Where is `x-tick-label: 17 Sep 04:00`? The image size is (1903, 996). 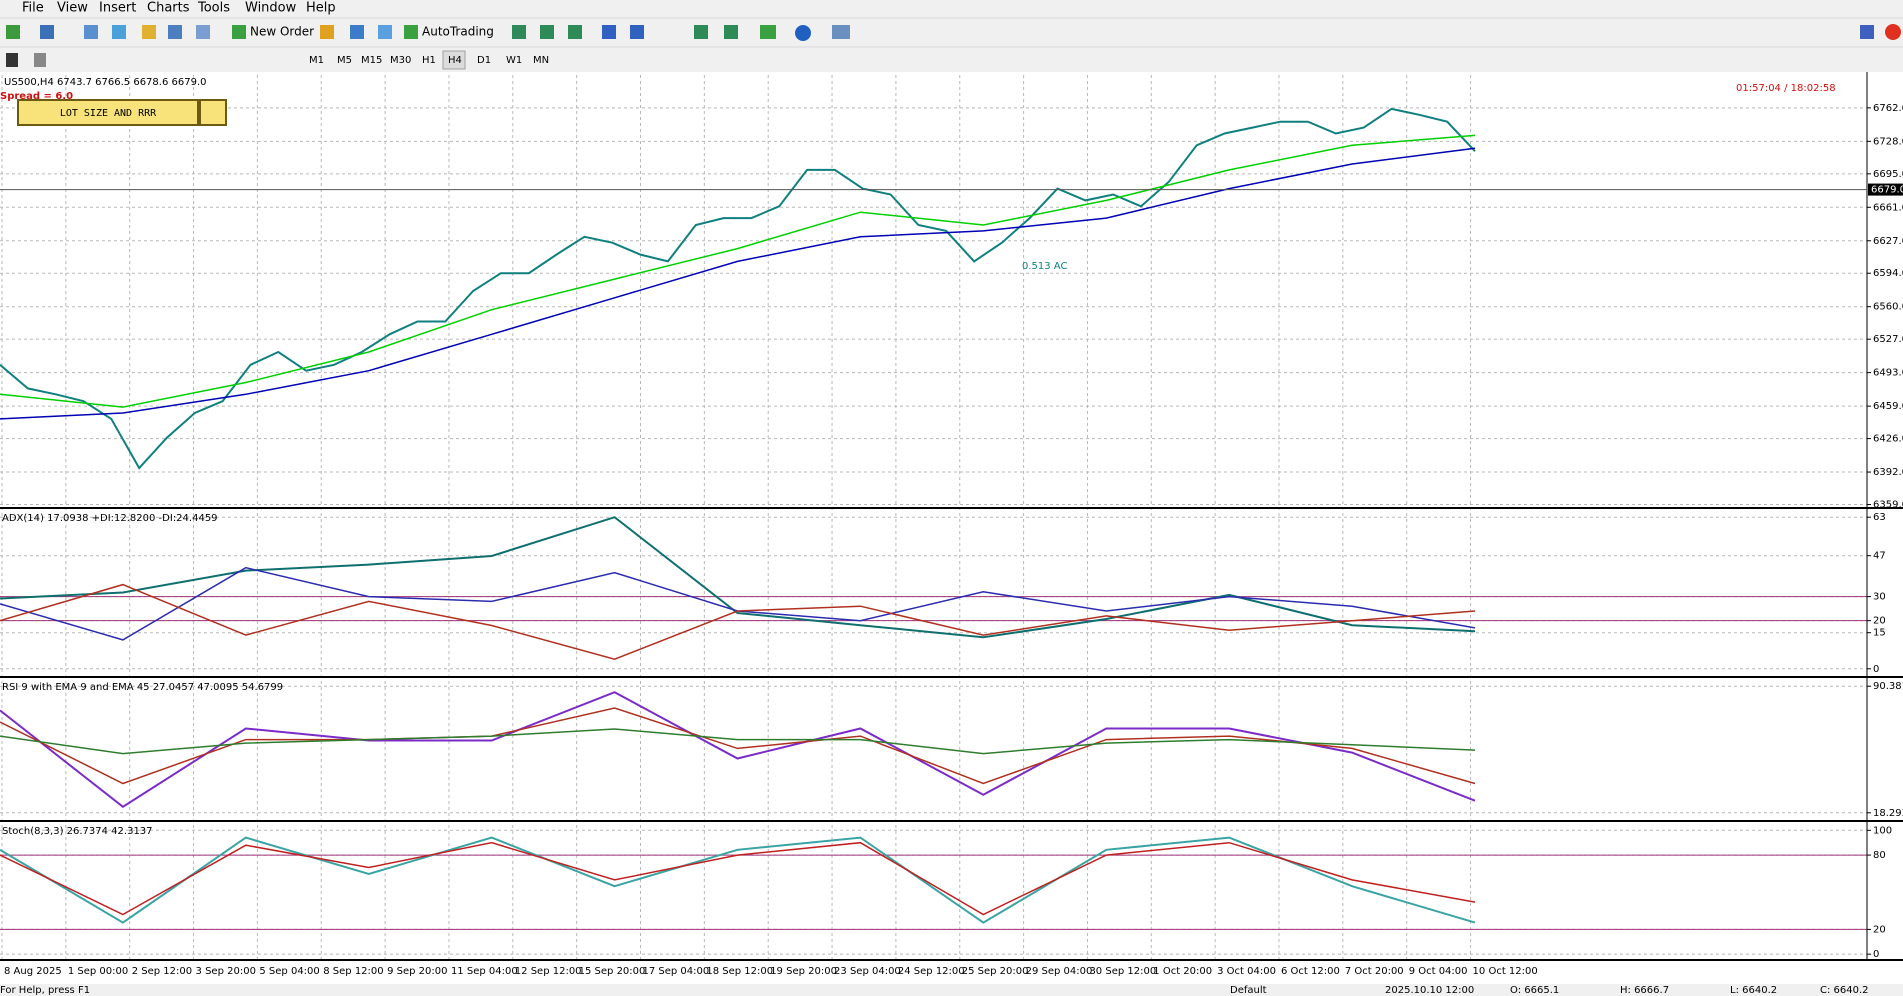 x-tick-label: 17 Sep 04:00 is located at coordinates (676, 971).